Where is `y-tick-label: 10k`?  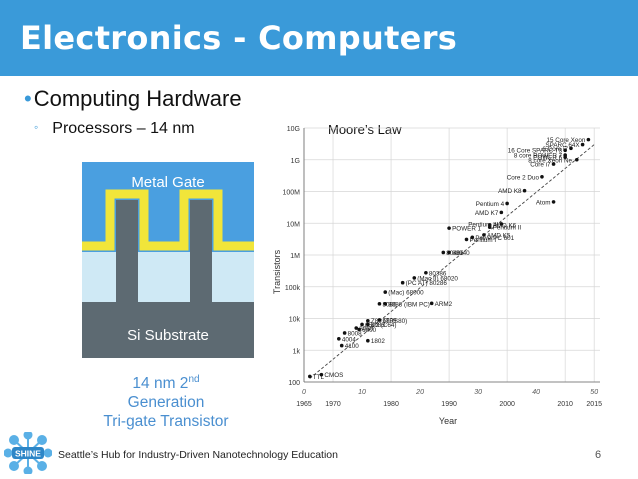 y-tick-label: 10k is located at coordinates (295, 320).